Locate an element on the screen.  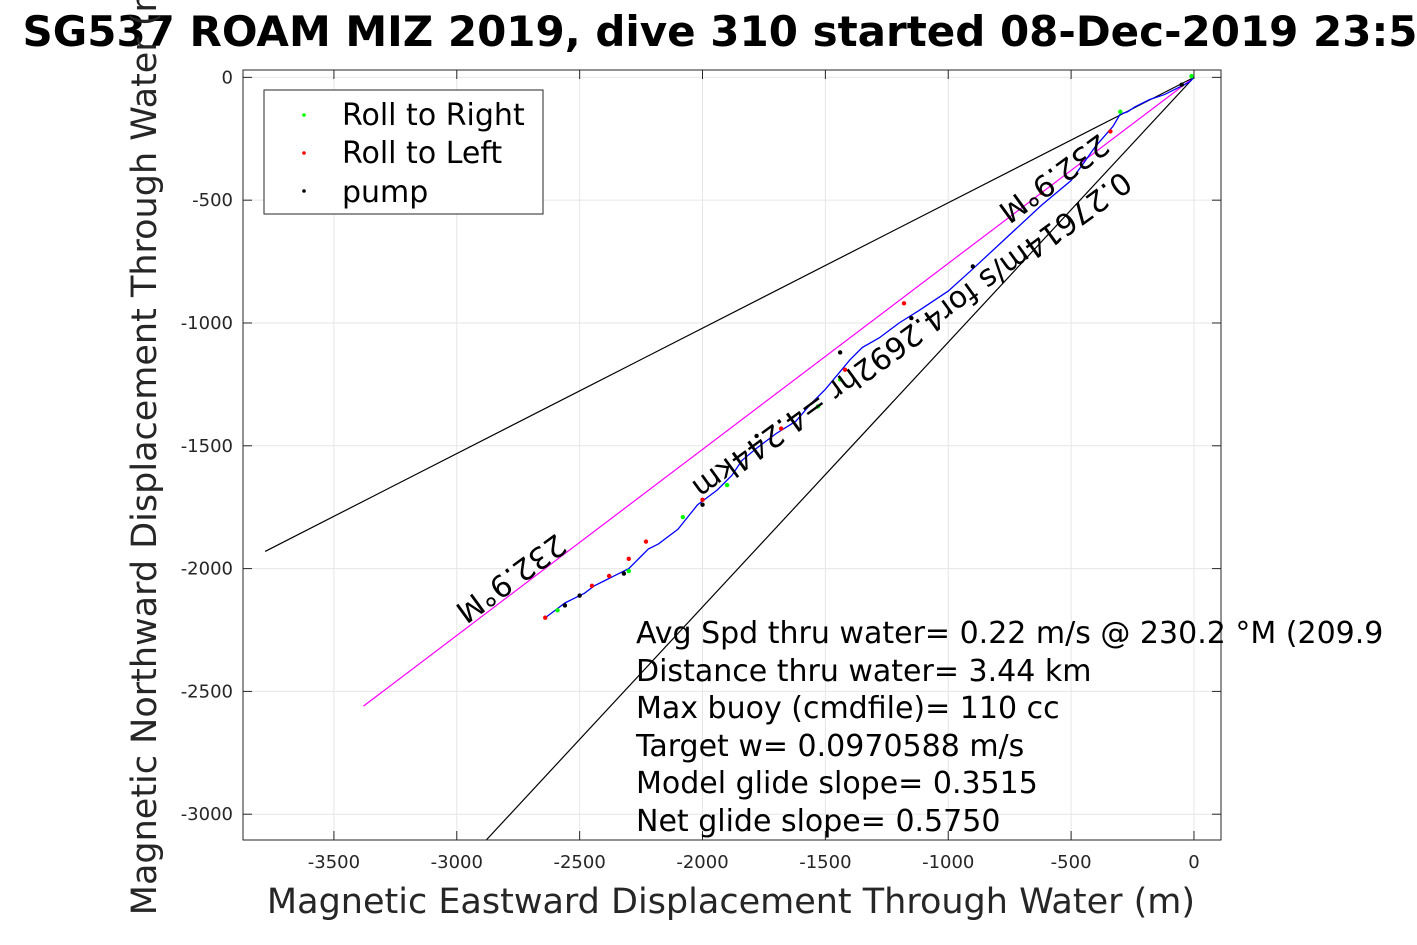
x-tick-label: -1000 is located at coordinates (948, 862).